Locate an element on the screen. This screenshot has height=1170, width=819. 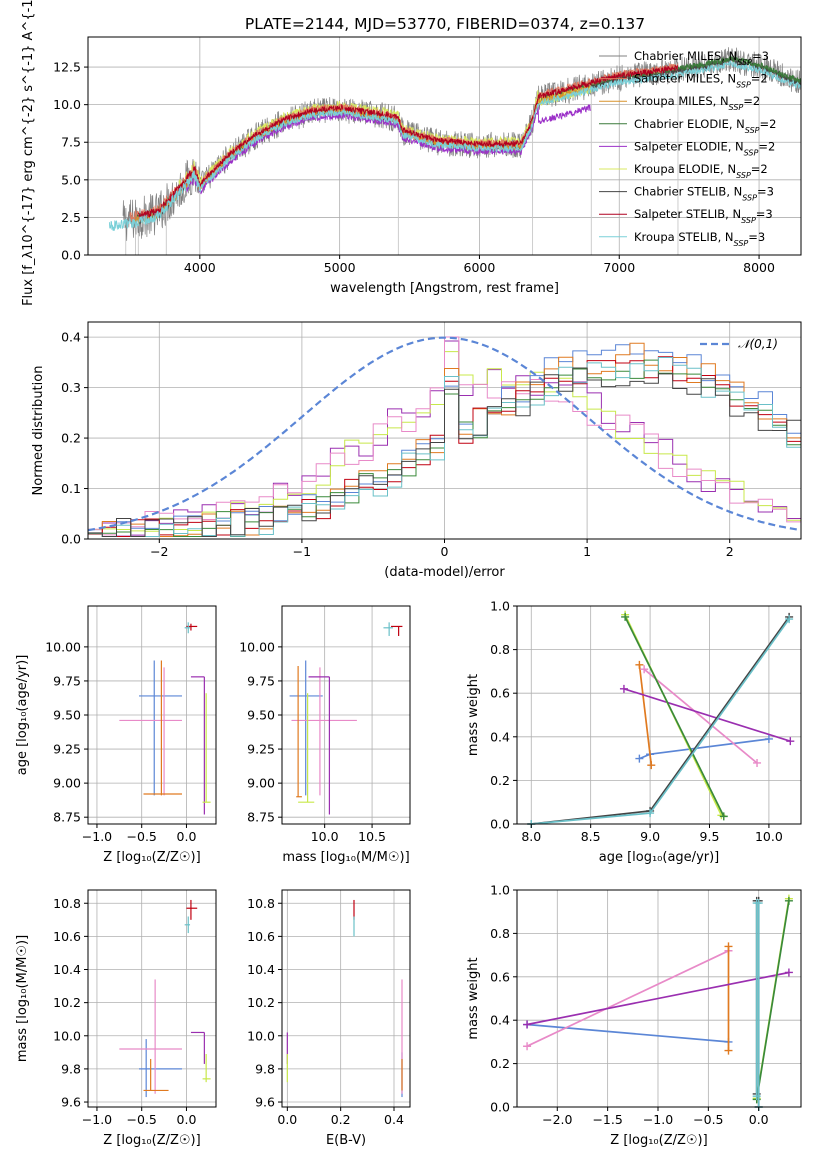
x-axis-label: (data-model)/error is located at coordinates (444, 572).